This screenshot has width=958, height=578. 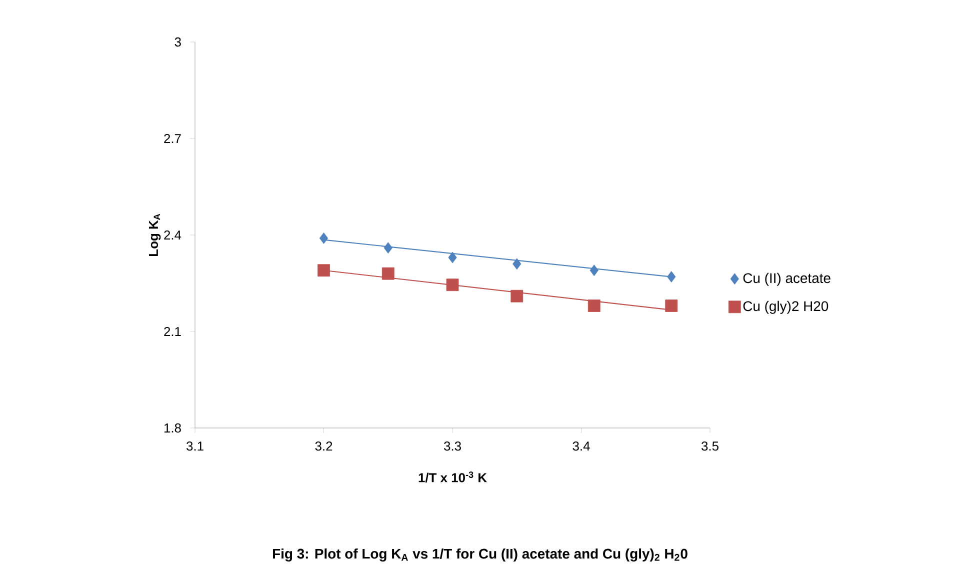 I want to click on x-tick-label: 3.4, so click(x=581, y=446).